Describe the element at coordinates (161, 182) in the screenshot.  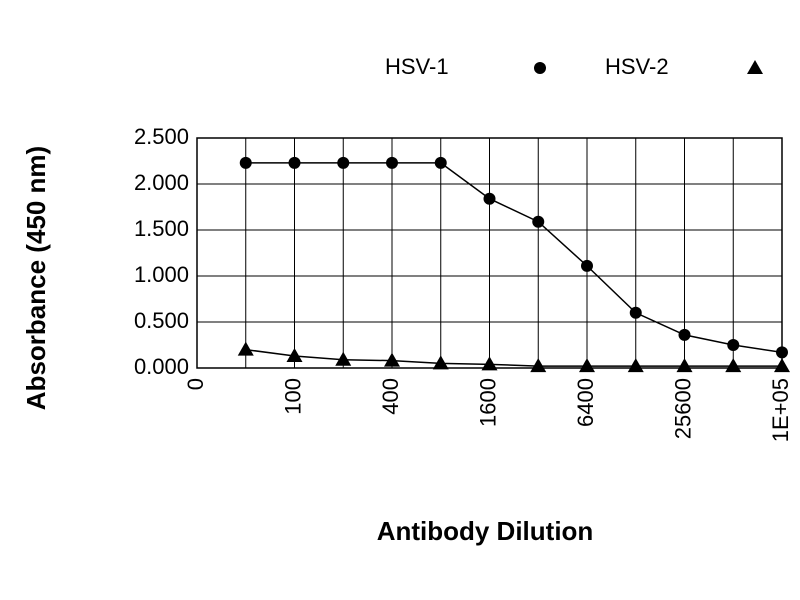
I see `y-tick-label: 2.000` at that location.